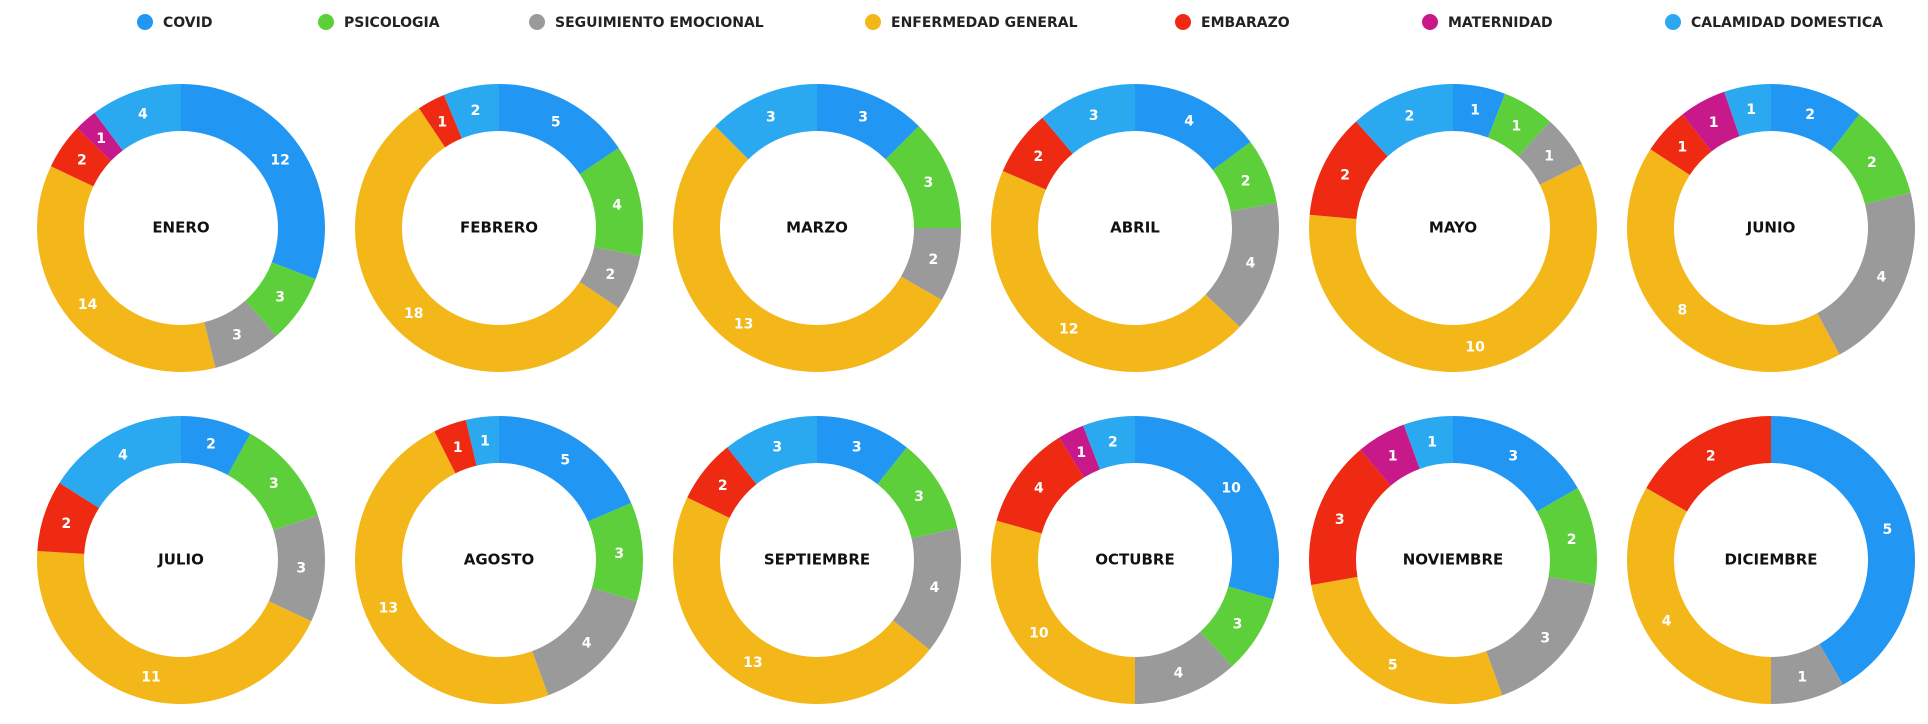  I want to click on donut-title: JULIO, so click(180, 560).